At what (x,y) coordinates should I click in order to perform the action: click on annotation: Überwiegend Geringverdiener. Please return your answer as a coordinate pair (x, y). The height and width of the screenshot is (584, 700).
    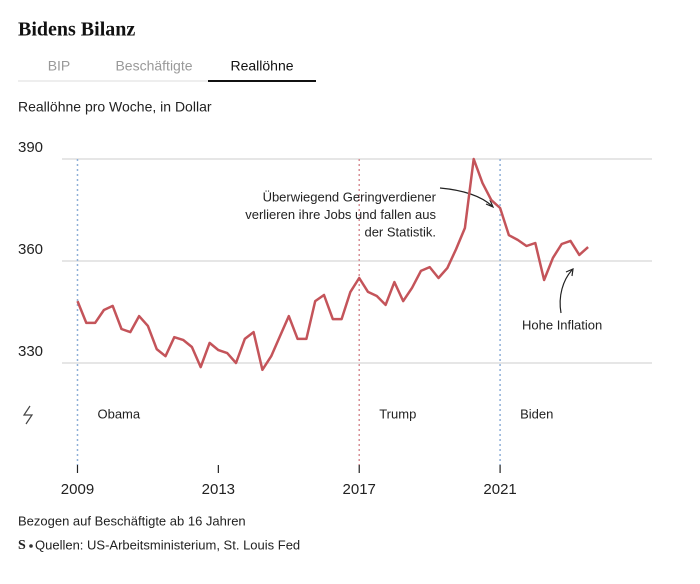
    Looking at the image, I should click on (350, 196).